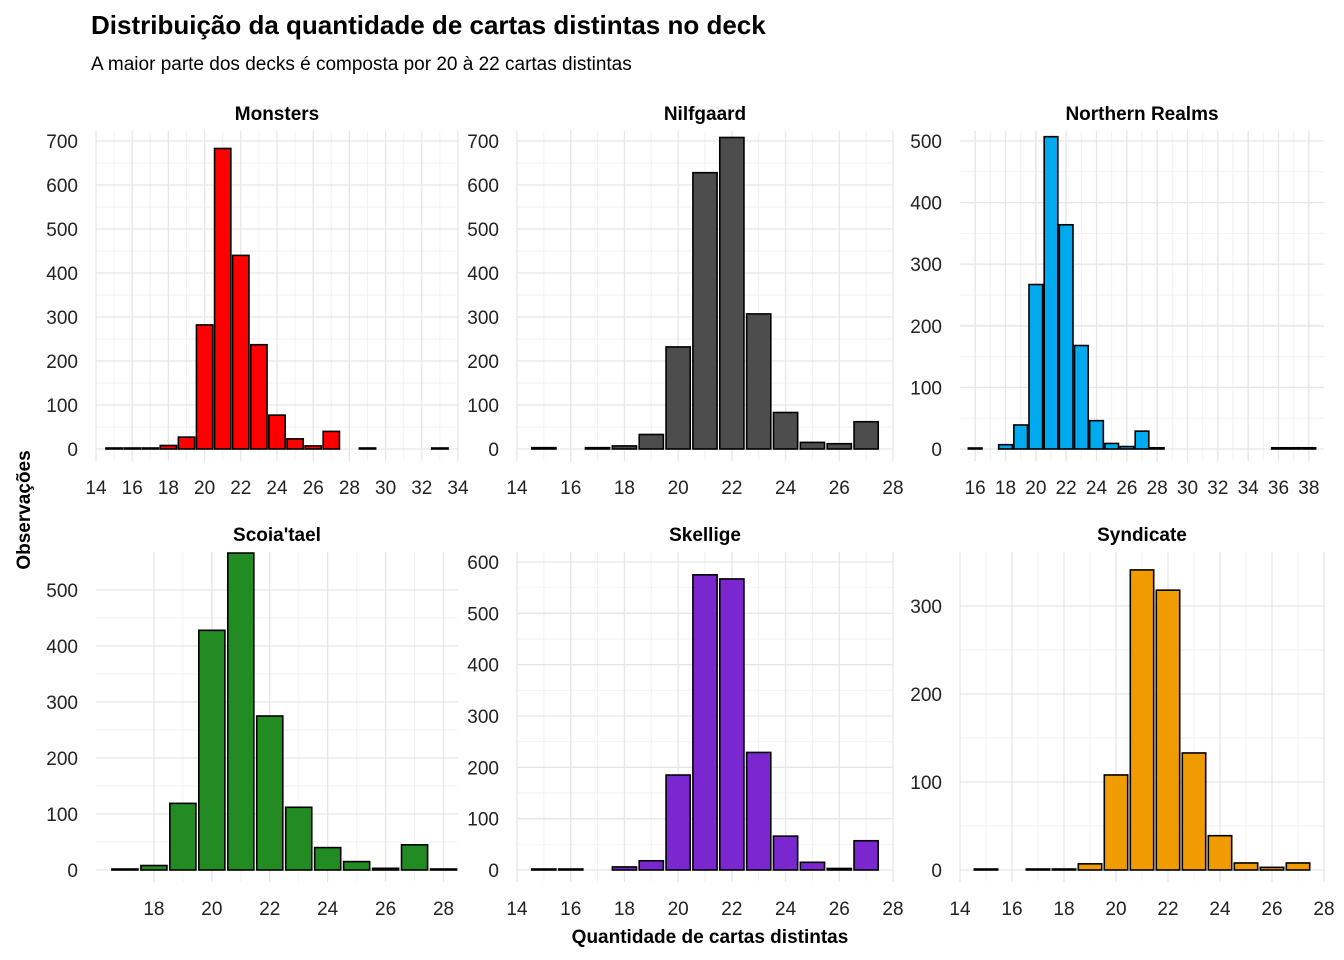 The height and width of the screenshot is (960, 1344). I want to click on x-tick-label-nilfgaard: 20, so click(678, 488).